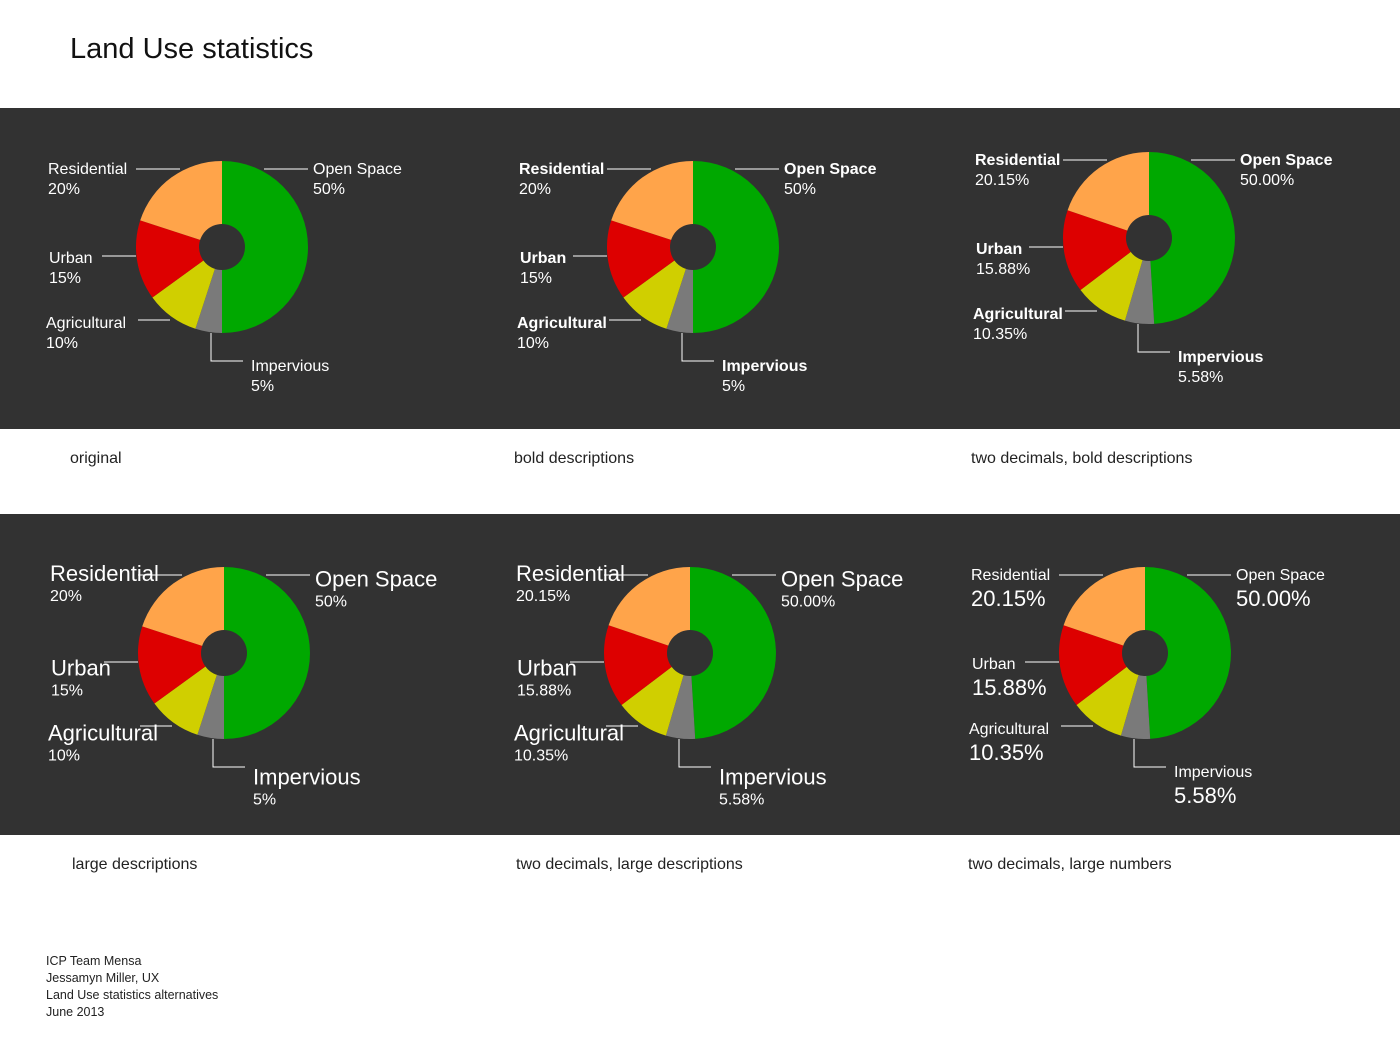 The width and height of the screenshot is (1400, 1040). What do you see at coordinates (629, 864) in the screenshot?
I see `caption-two-decimals-large-descriptions: two decimals, large descriptions` at bounding box center [629, 864].